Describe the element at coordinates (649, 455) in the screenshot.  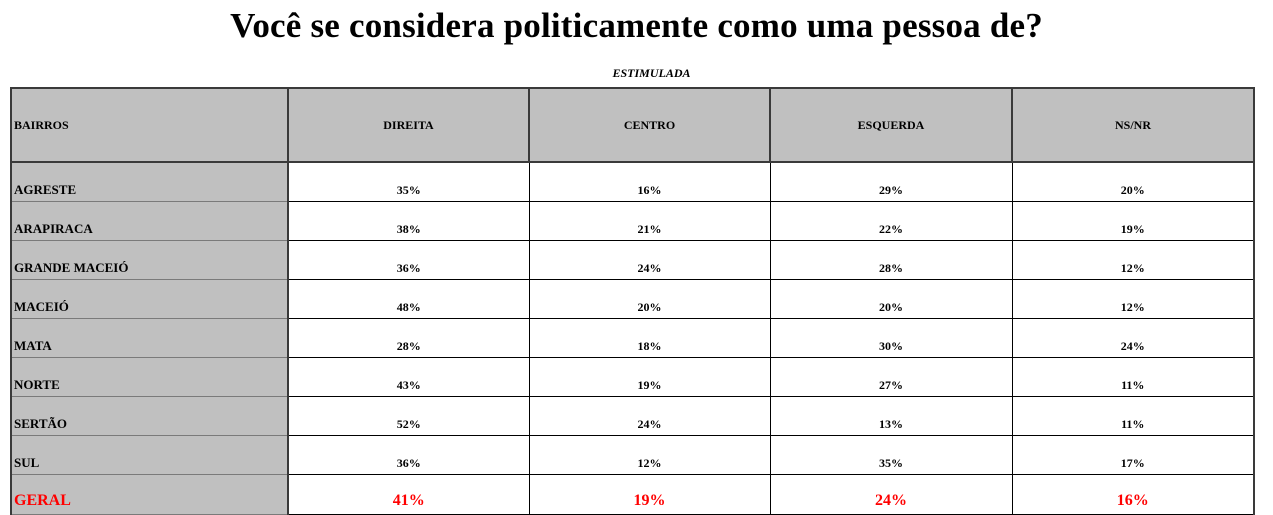
I see `cell-centro: 12%` at that location.